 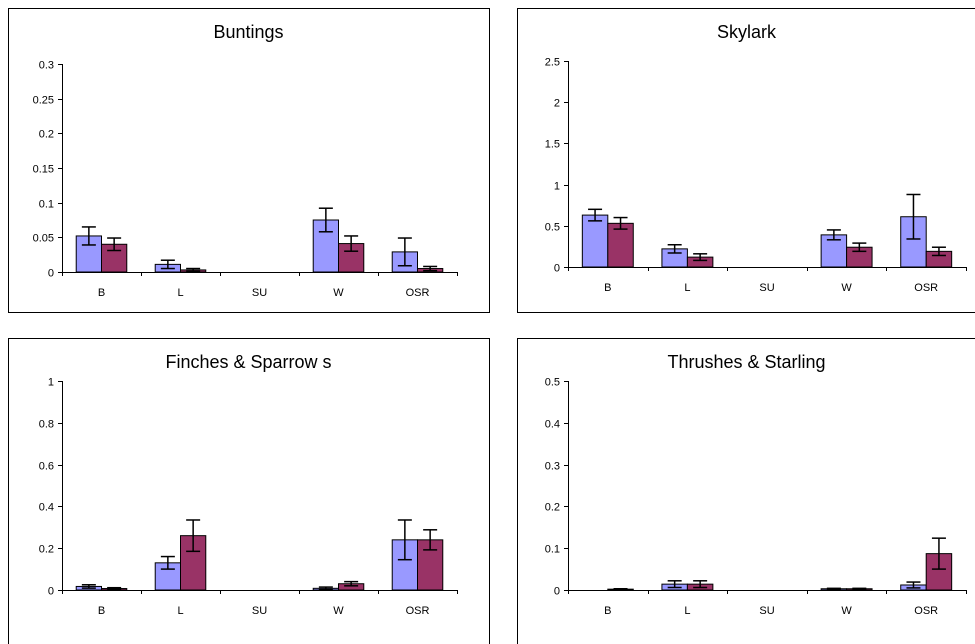 What do you see at coordinates (557, 104) in the screenshot?
I see `y-tick-label: 2` at bounding box center [557, 104].